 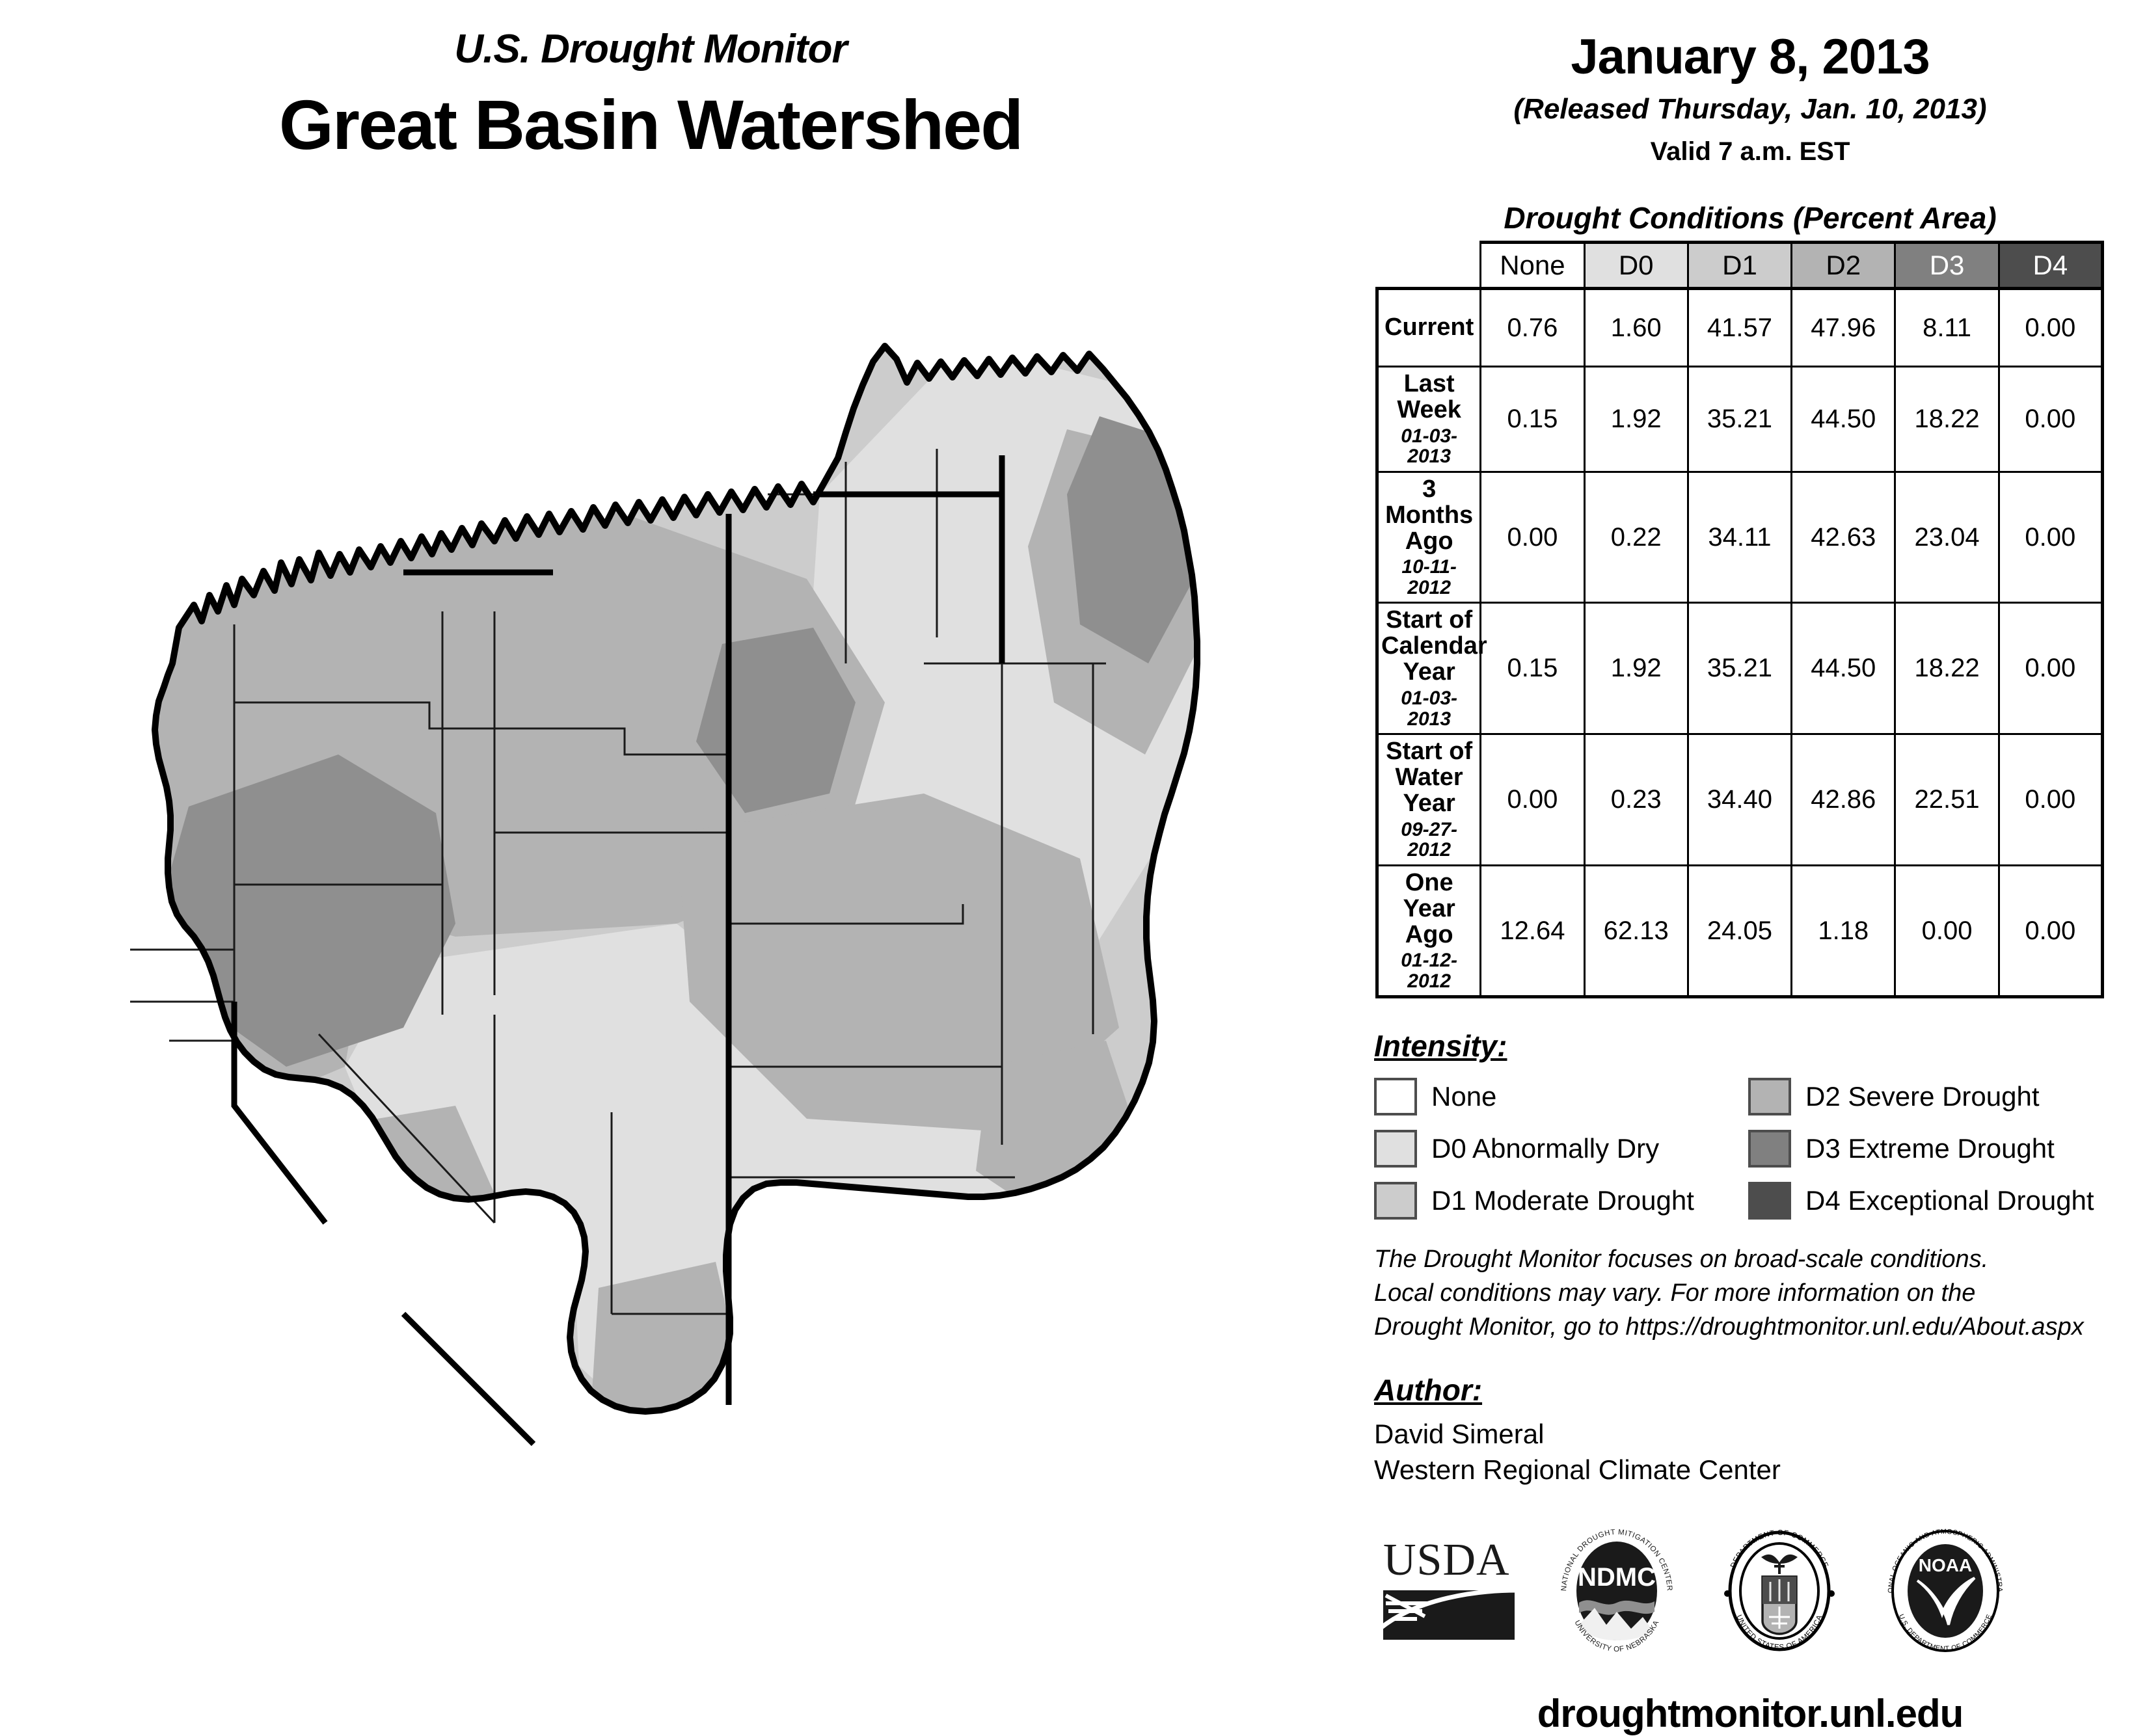 I want to click on table-title: Drought Conditions (Percent Area), so click(x=1750, y=218).